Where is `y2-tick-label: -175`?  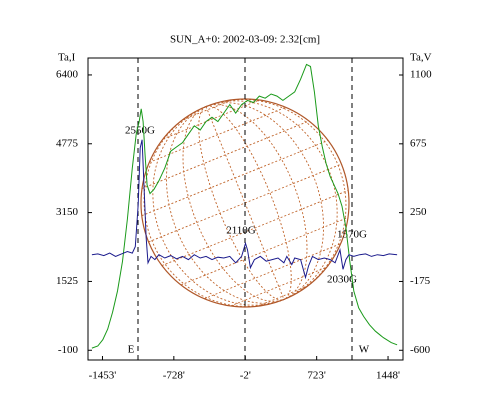
y2-tick-label: -175 is located at coordinates (420, 281).